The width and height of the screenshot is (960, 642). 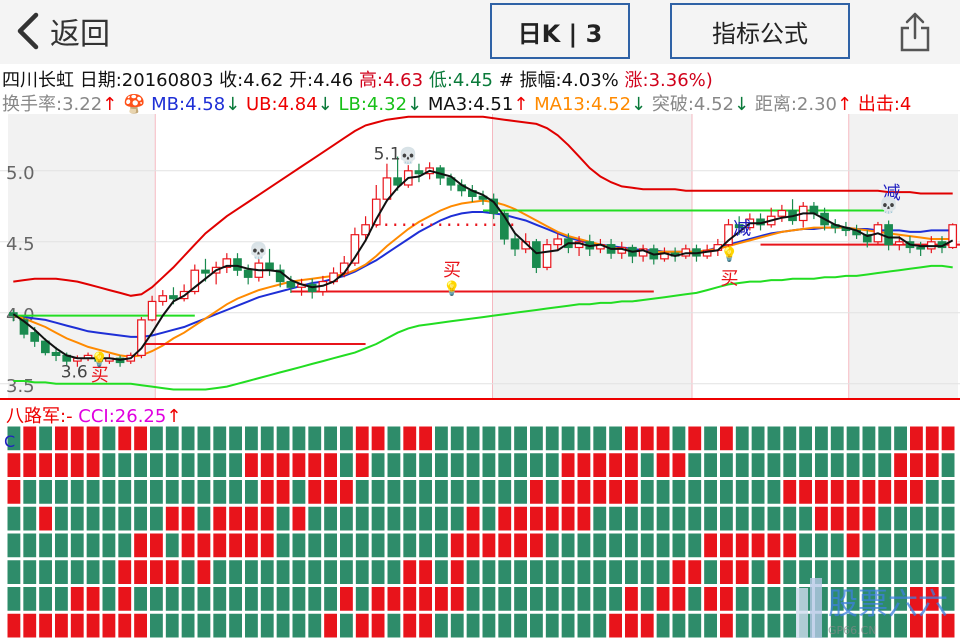 I want to click on arrow-down-icon: ↓, so click(x=233, y=104).